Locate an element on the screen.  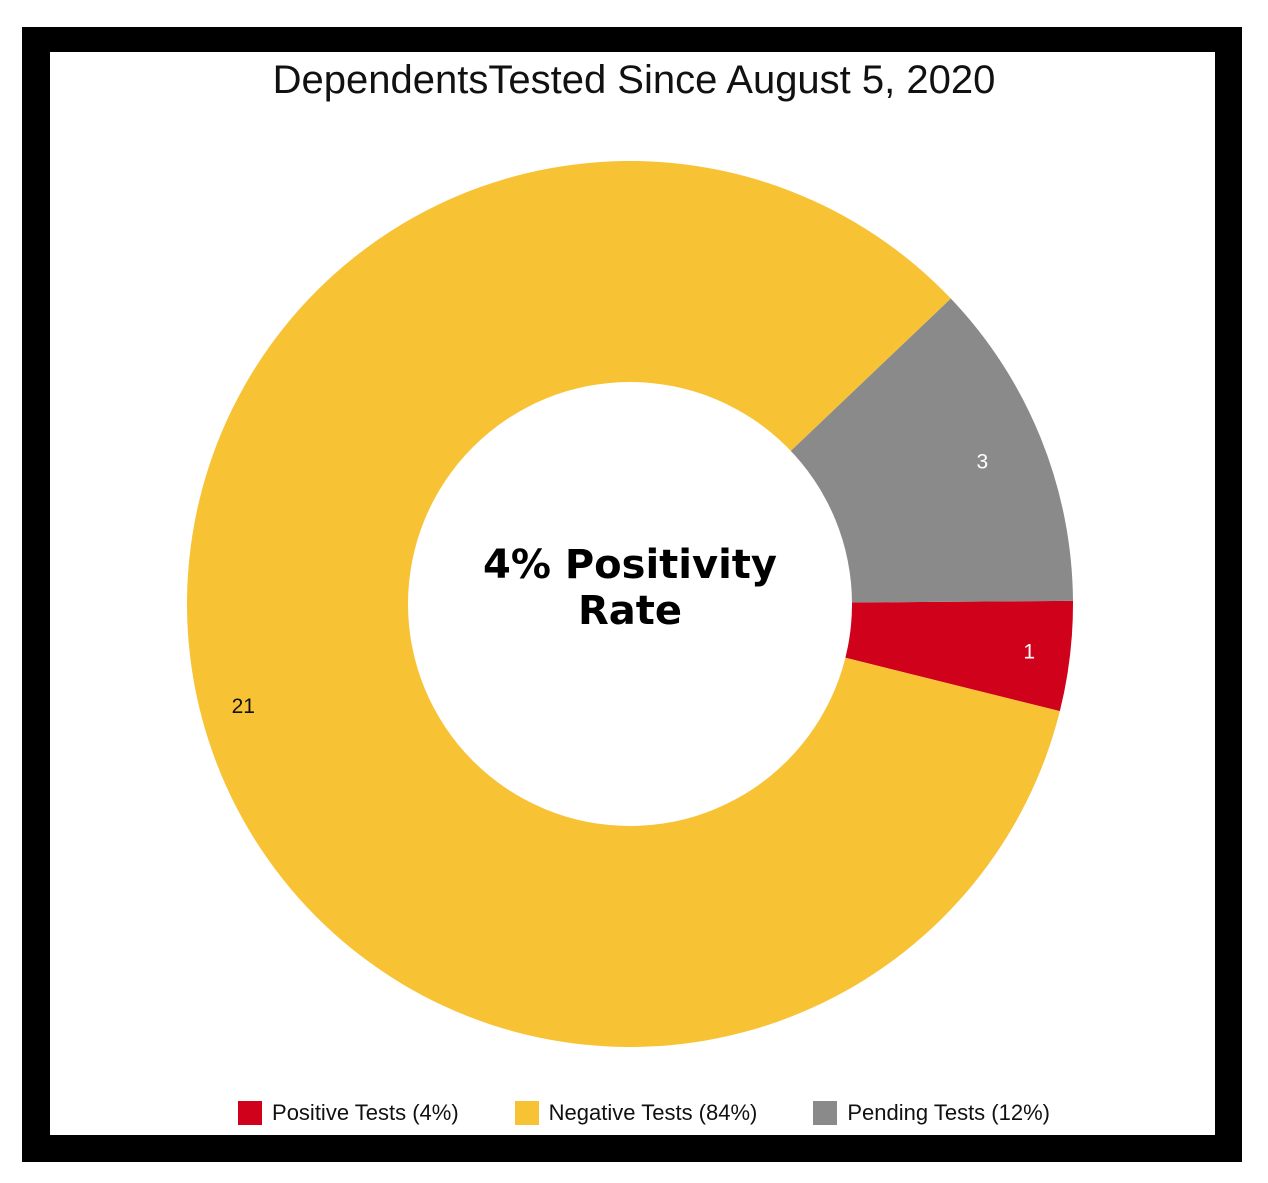
legend-item-positive: Positive Tests (4%) is located at coordinates (348, 1113).